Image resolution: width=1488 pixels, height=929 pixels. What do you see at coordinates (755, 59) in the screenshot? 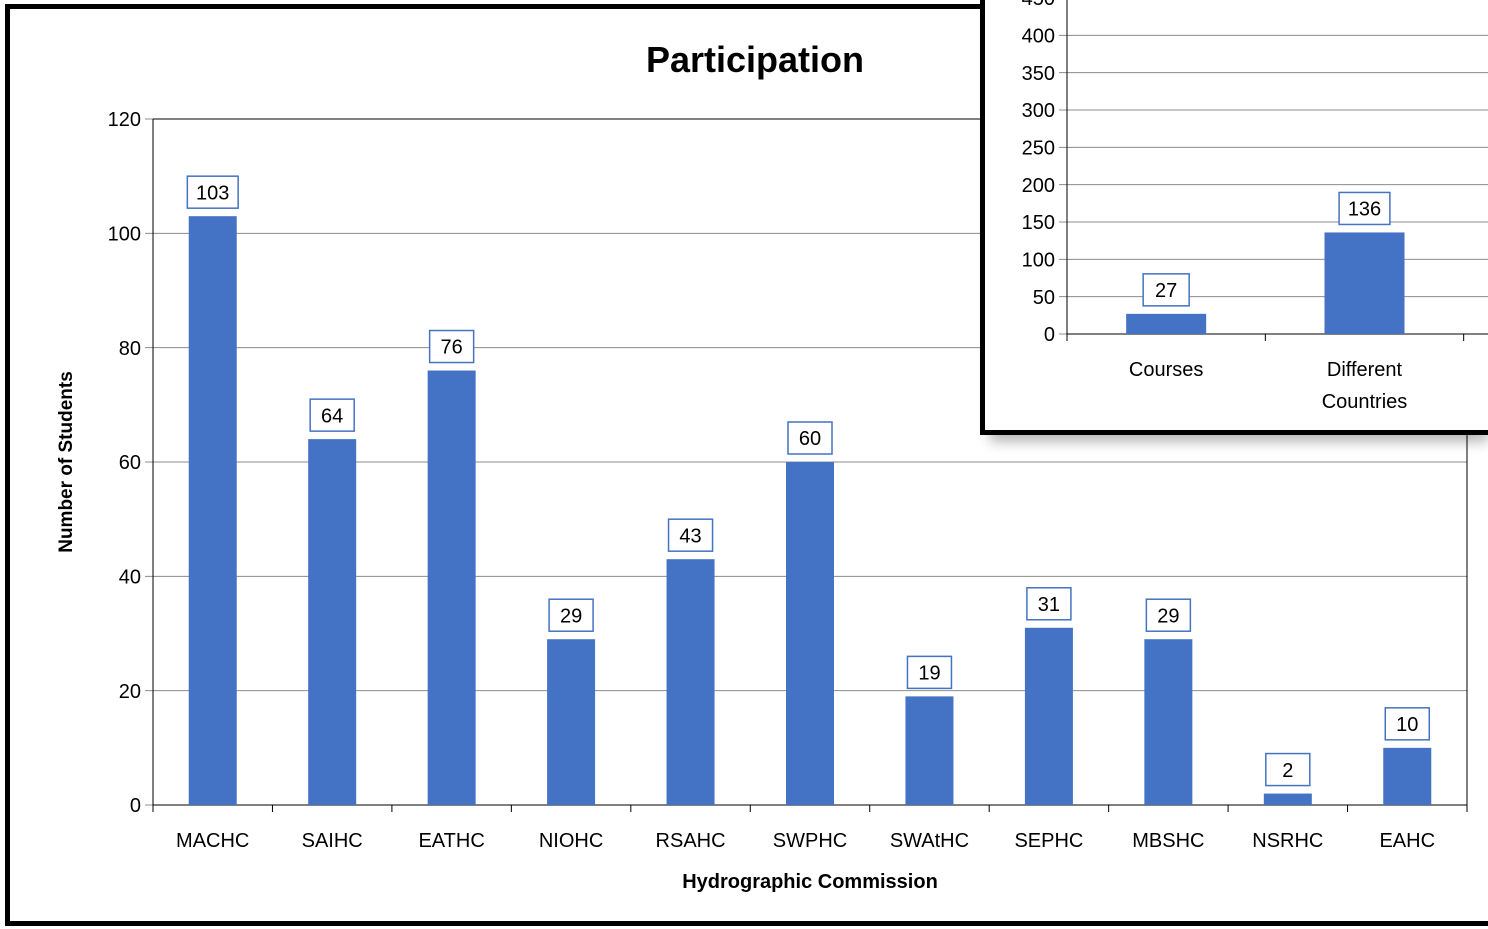
I see `chart-title: Participation` at bounding box center [755, 59].